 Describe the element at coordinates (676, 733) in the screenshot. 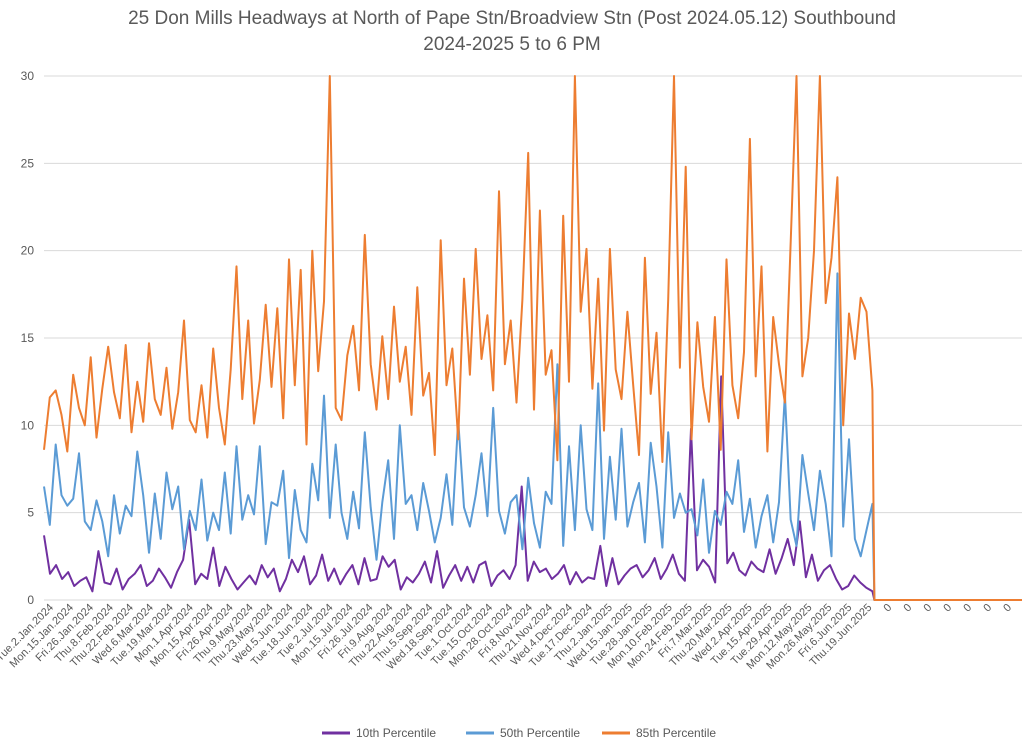

I see `legend-label: 85th Percentile` at that location.